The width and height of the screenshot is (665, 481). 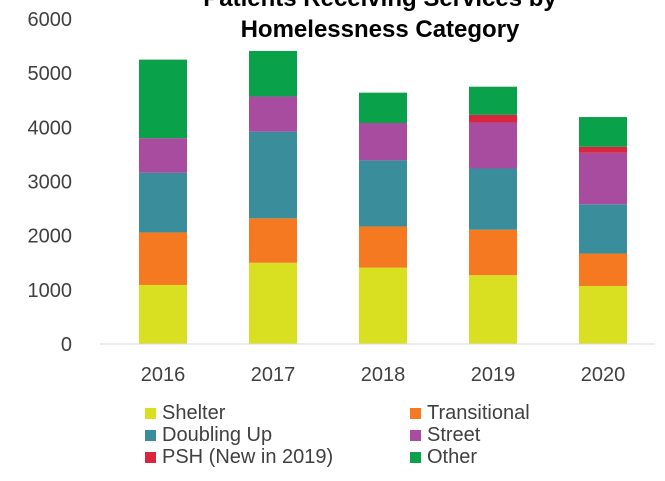 I want to click on bar-segment-doubling-up-2017, so click(x=273, y=175).